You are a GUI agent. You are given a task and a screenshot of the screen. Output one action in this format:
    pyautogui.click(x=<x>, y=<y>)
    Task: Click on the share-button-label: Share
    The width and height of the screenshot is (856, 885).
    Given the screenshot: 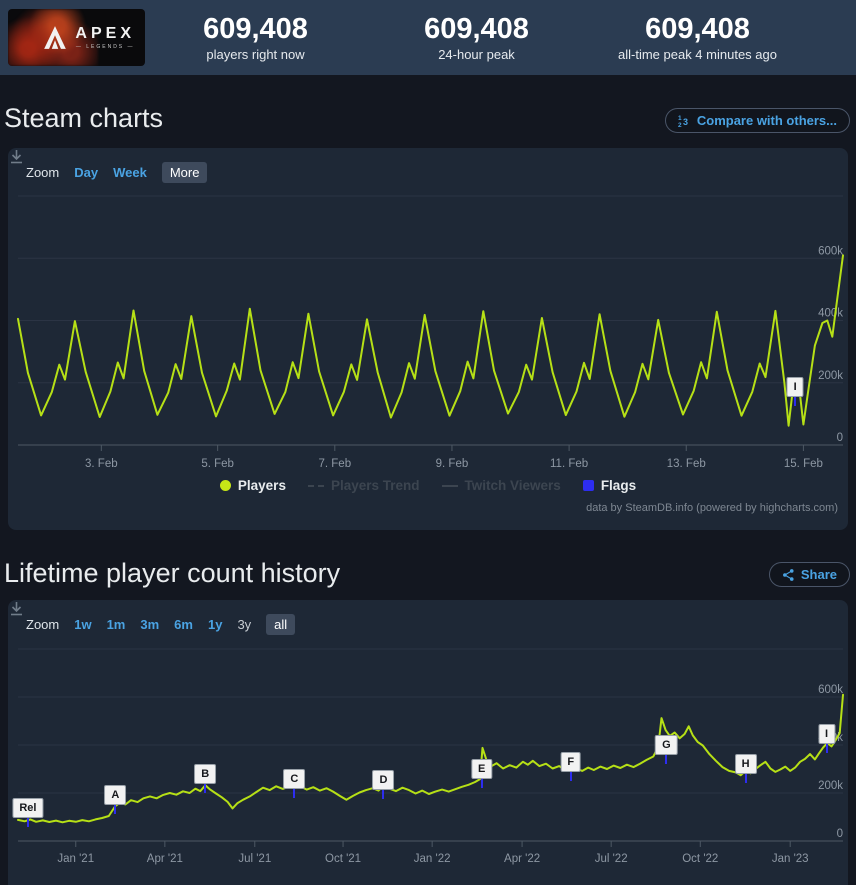 What is the action you would take?
    pyautogui.click(x=818, y=574)
    